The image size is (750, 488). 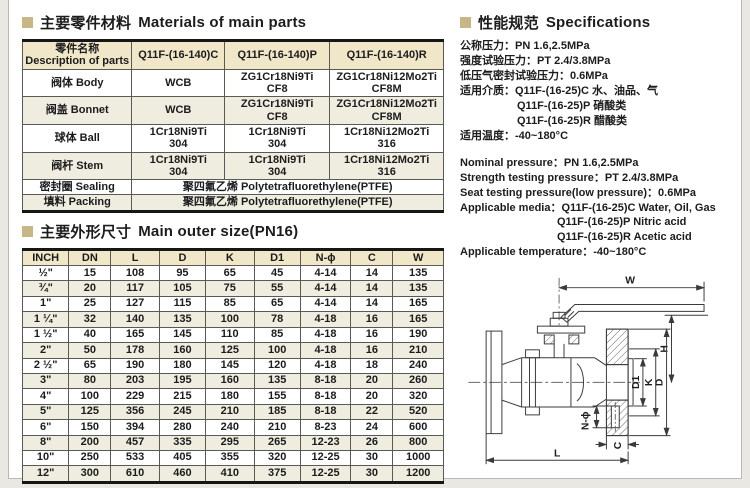 What do you see at coordinates (230, 257) in the screenshot?
I see `column-header: K` at bounding box center [230, 257].